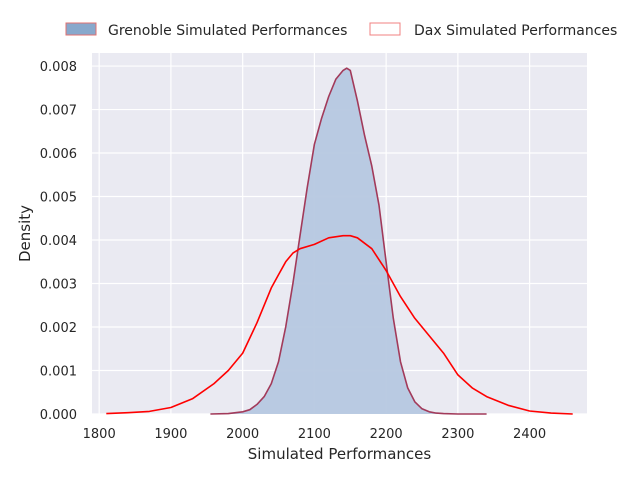 This screenshot has height=480, width=640. Describe the element at coordinates (58, 67) in the screenshot. I see `y-tick-label: 0.008` at that location.